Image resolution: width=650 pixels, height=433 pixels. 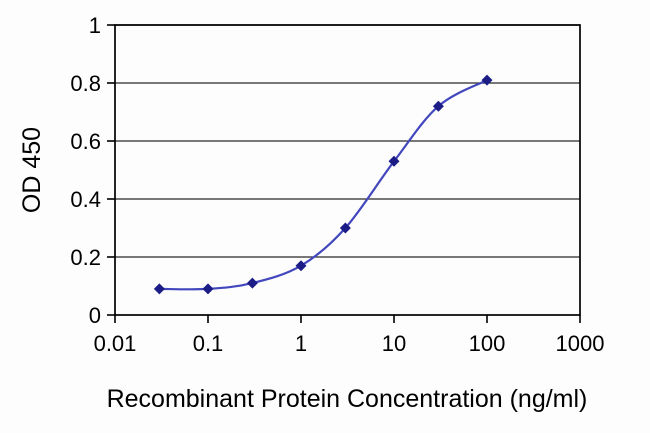 What do you see at coordinates (95, 315) in the screenshot?
I see `y-tick-label: 0` at bounding box center [95, 315].